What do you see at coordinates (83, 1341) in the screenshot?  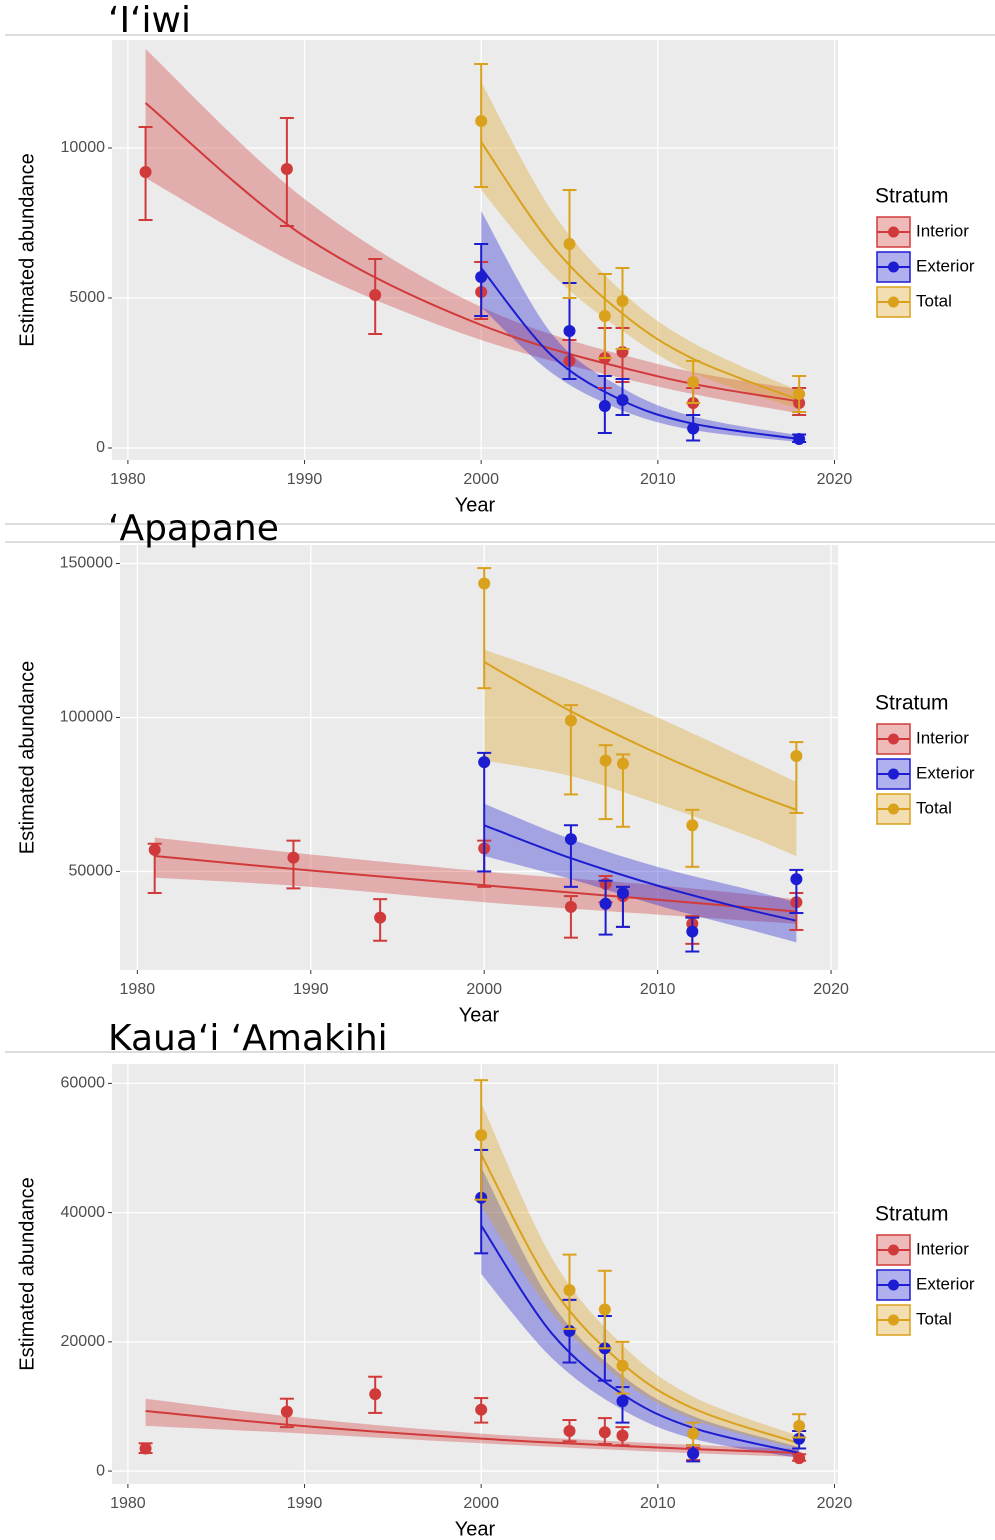 I see `y-tick-label: 20000` at bounding box center [83, 1341].